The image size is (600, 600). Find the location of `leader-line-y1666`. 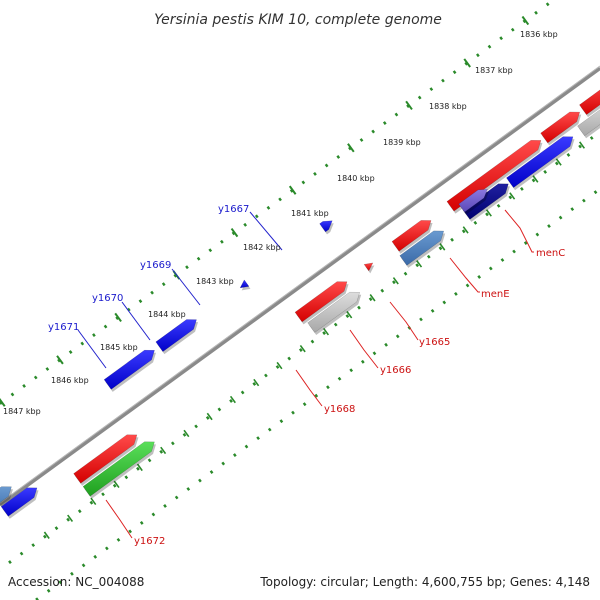

leader-line-y1666 is located at coordinates (364, 349).